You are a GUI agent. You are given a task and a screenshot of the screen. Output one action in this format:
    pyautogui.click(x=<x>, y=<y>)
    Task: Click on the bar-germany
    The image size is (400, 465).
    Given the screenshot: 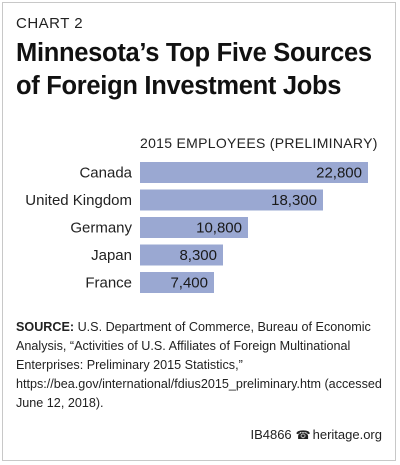 What is the action you would take?
    pyautogui.click(x=194, y=227)
    